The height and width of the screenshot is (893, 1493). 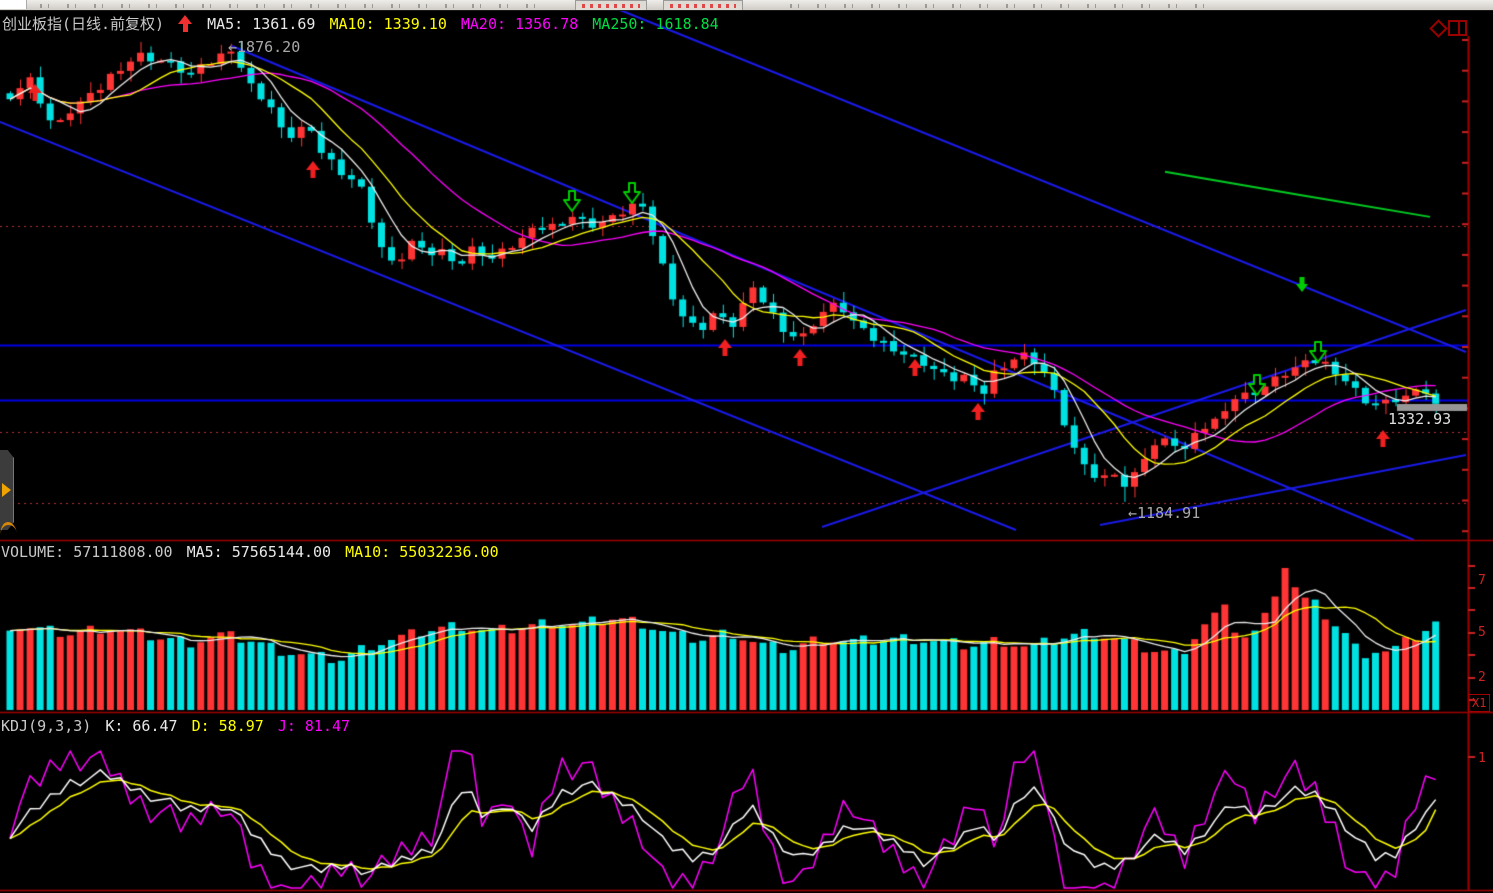 I want to click on kdj-indicator-label: KDJ(9,3,3), so click(x=46, y=726).